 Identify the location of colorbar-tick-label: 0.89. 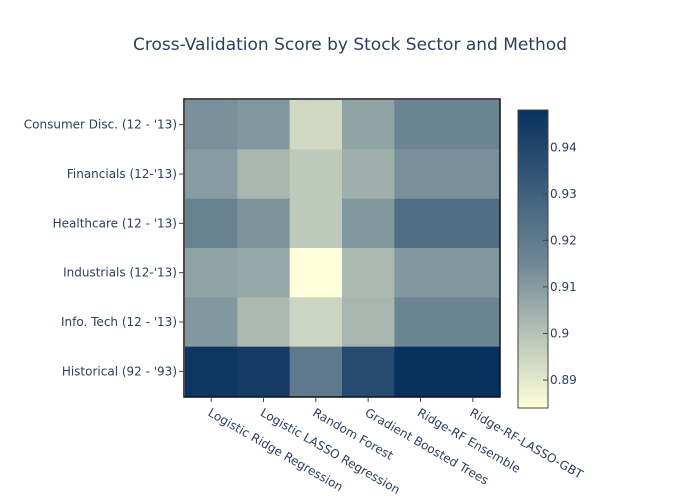
(563, 380).